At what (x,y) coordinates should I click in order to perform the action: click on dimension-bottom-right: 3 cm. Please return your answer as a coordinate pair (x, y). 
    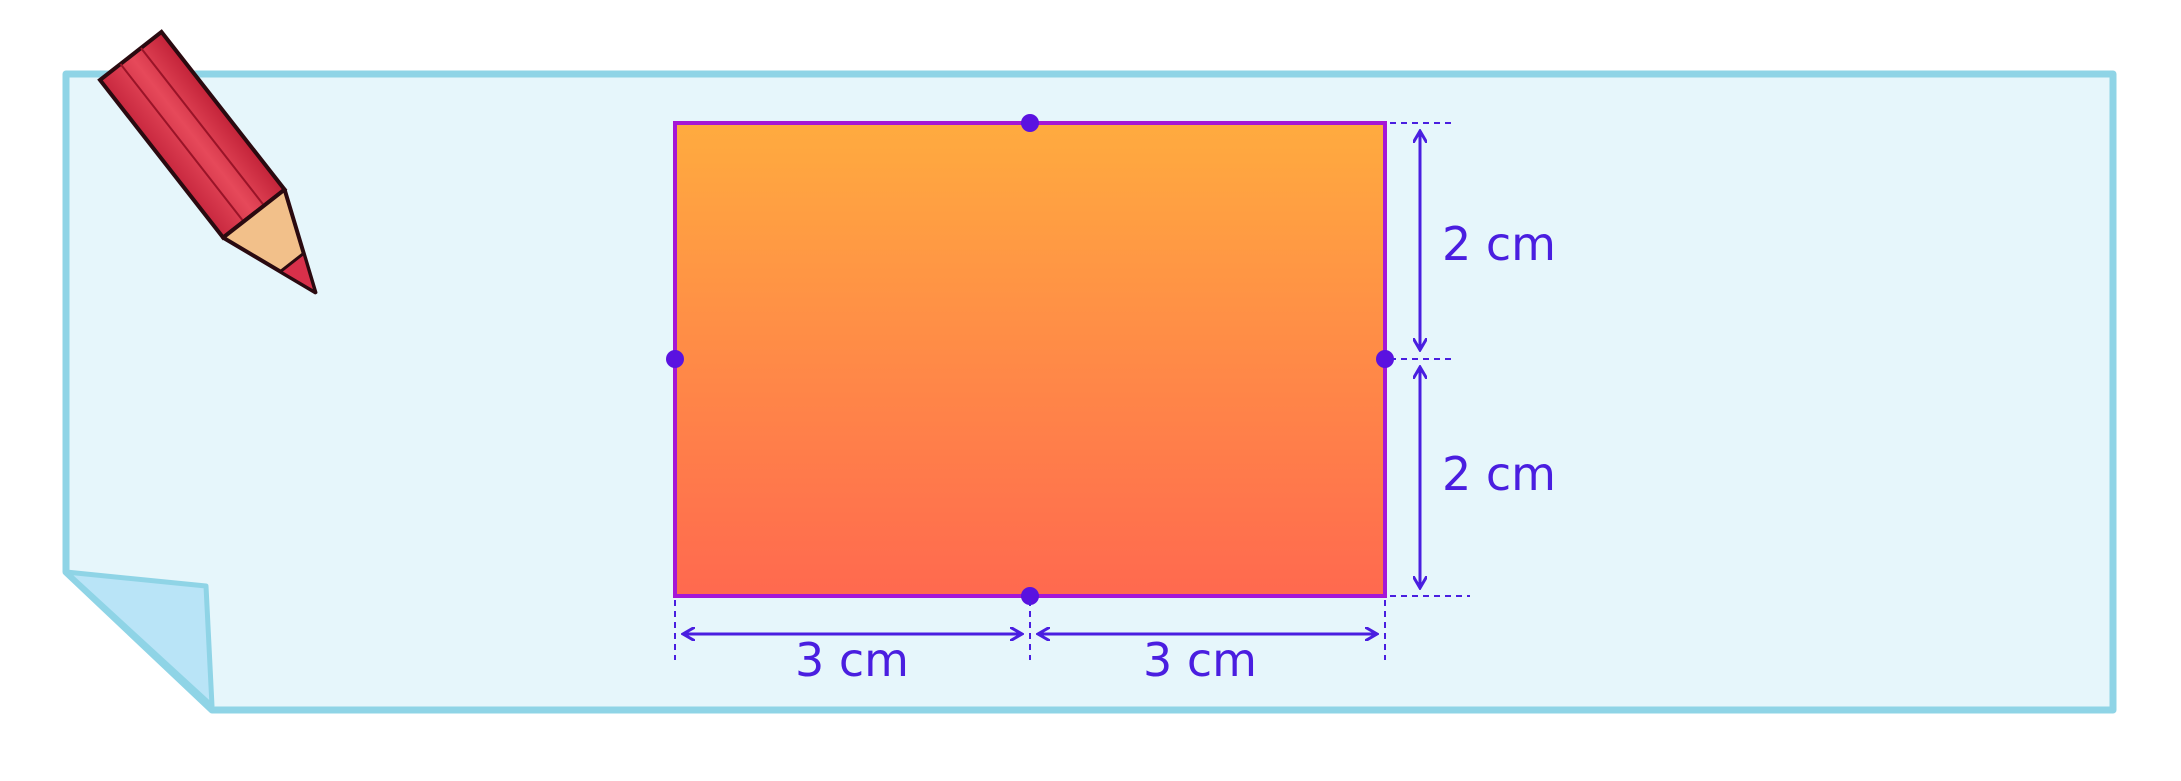
    Looking at the image, I should click on (1207, 660).